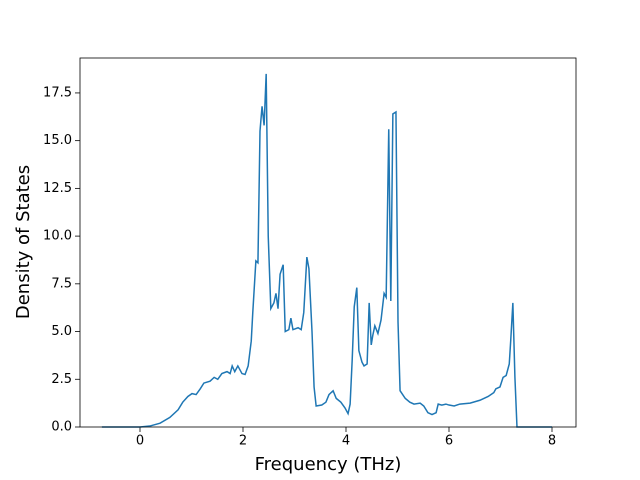  Describe the element at coordinates (243, 441) in the screenshot. I see `x-tick-label: 2` at that location.